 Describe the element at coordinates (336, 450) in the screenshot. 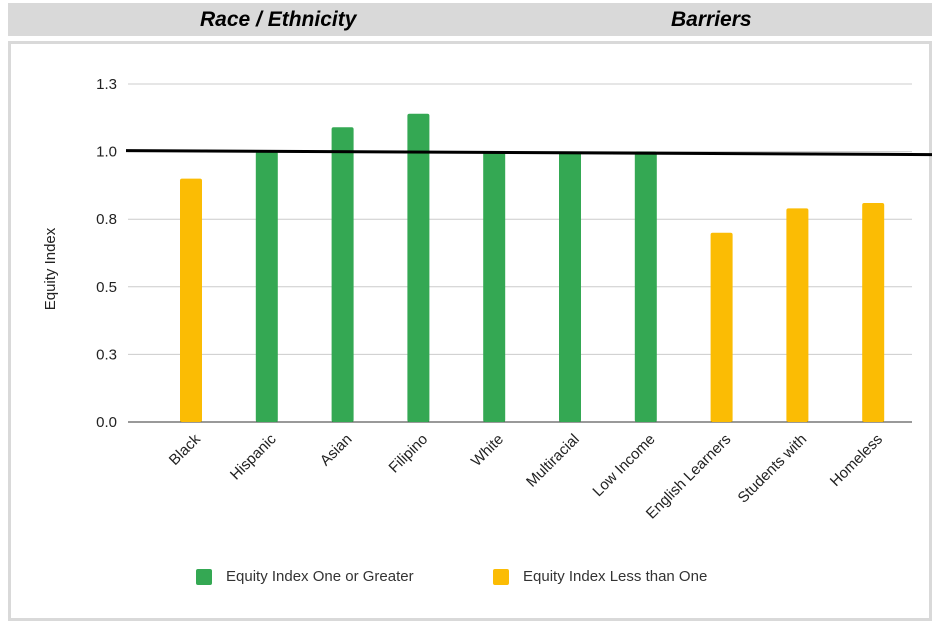

I see `x-tick-label: Asian` at that location.